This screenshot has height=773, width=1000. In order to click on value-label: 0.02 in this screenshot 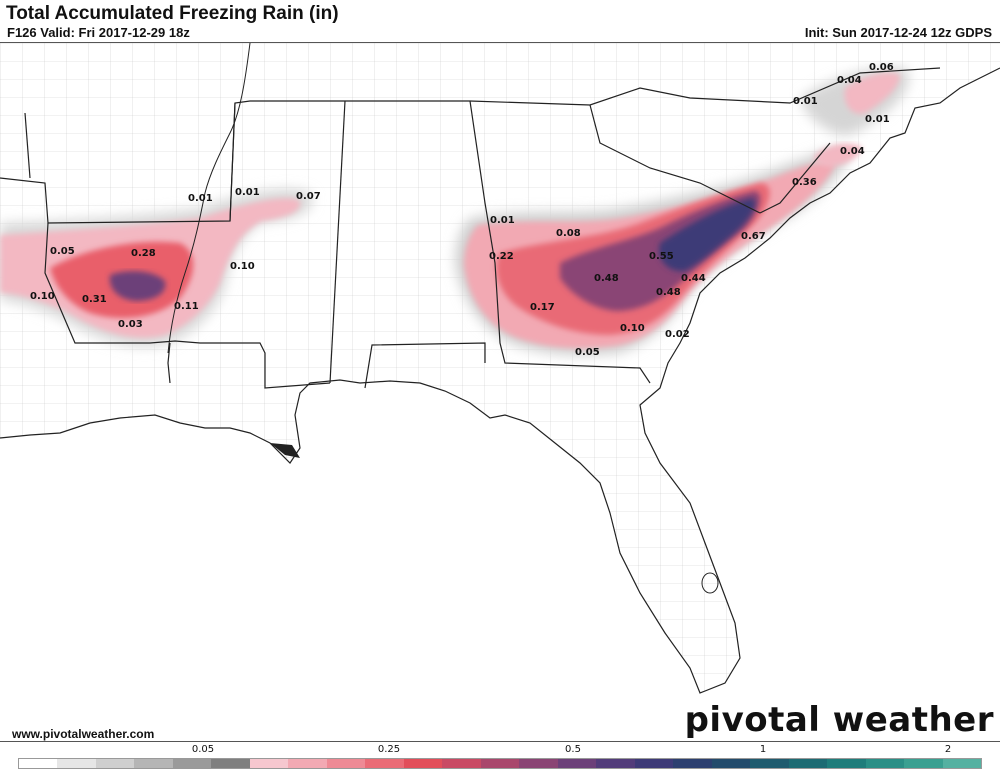, I will do `click(677, 334)`.